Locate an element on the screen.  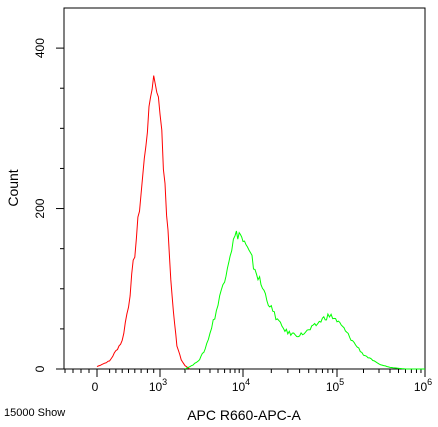
x-tick-label: 0 is located at coordinates (95, 387).